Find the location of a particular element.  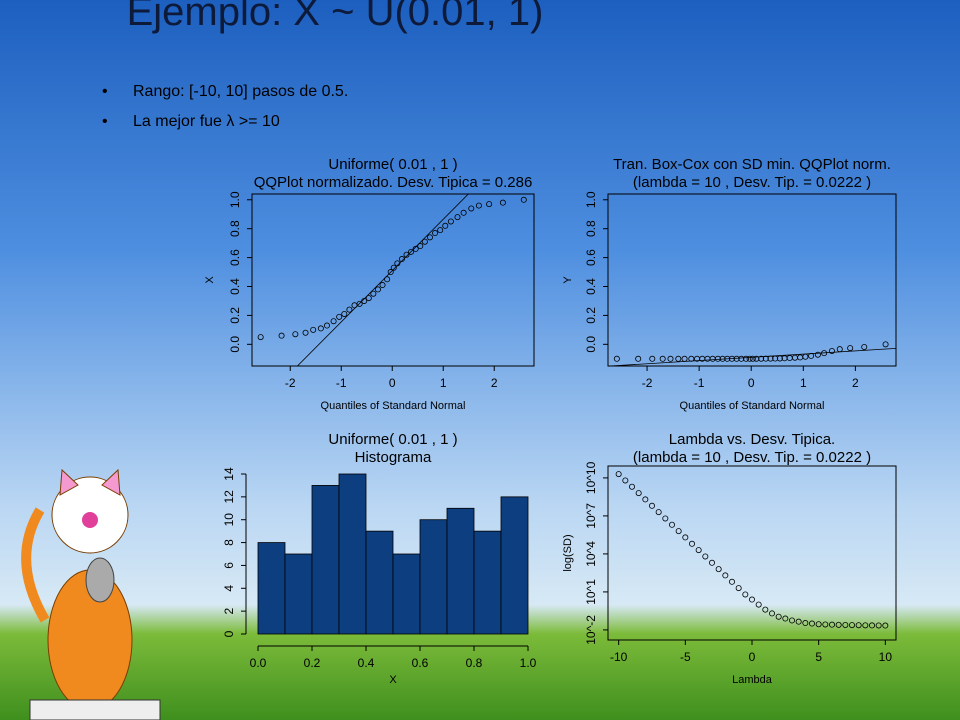

reference-line is located at coordinates (382, 280).